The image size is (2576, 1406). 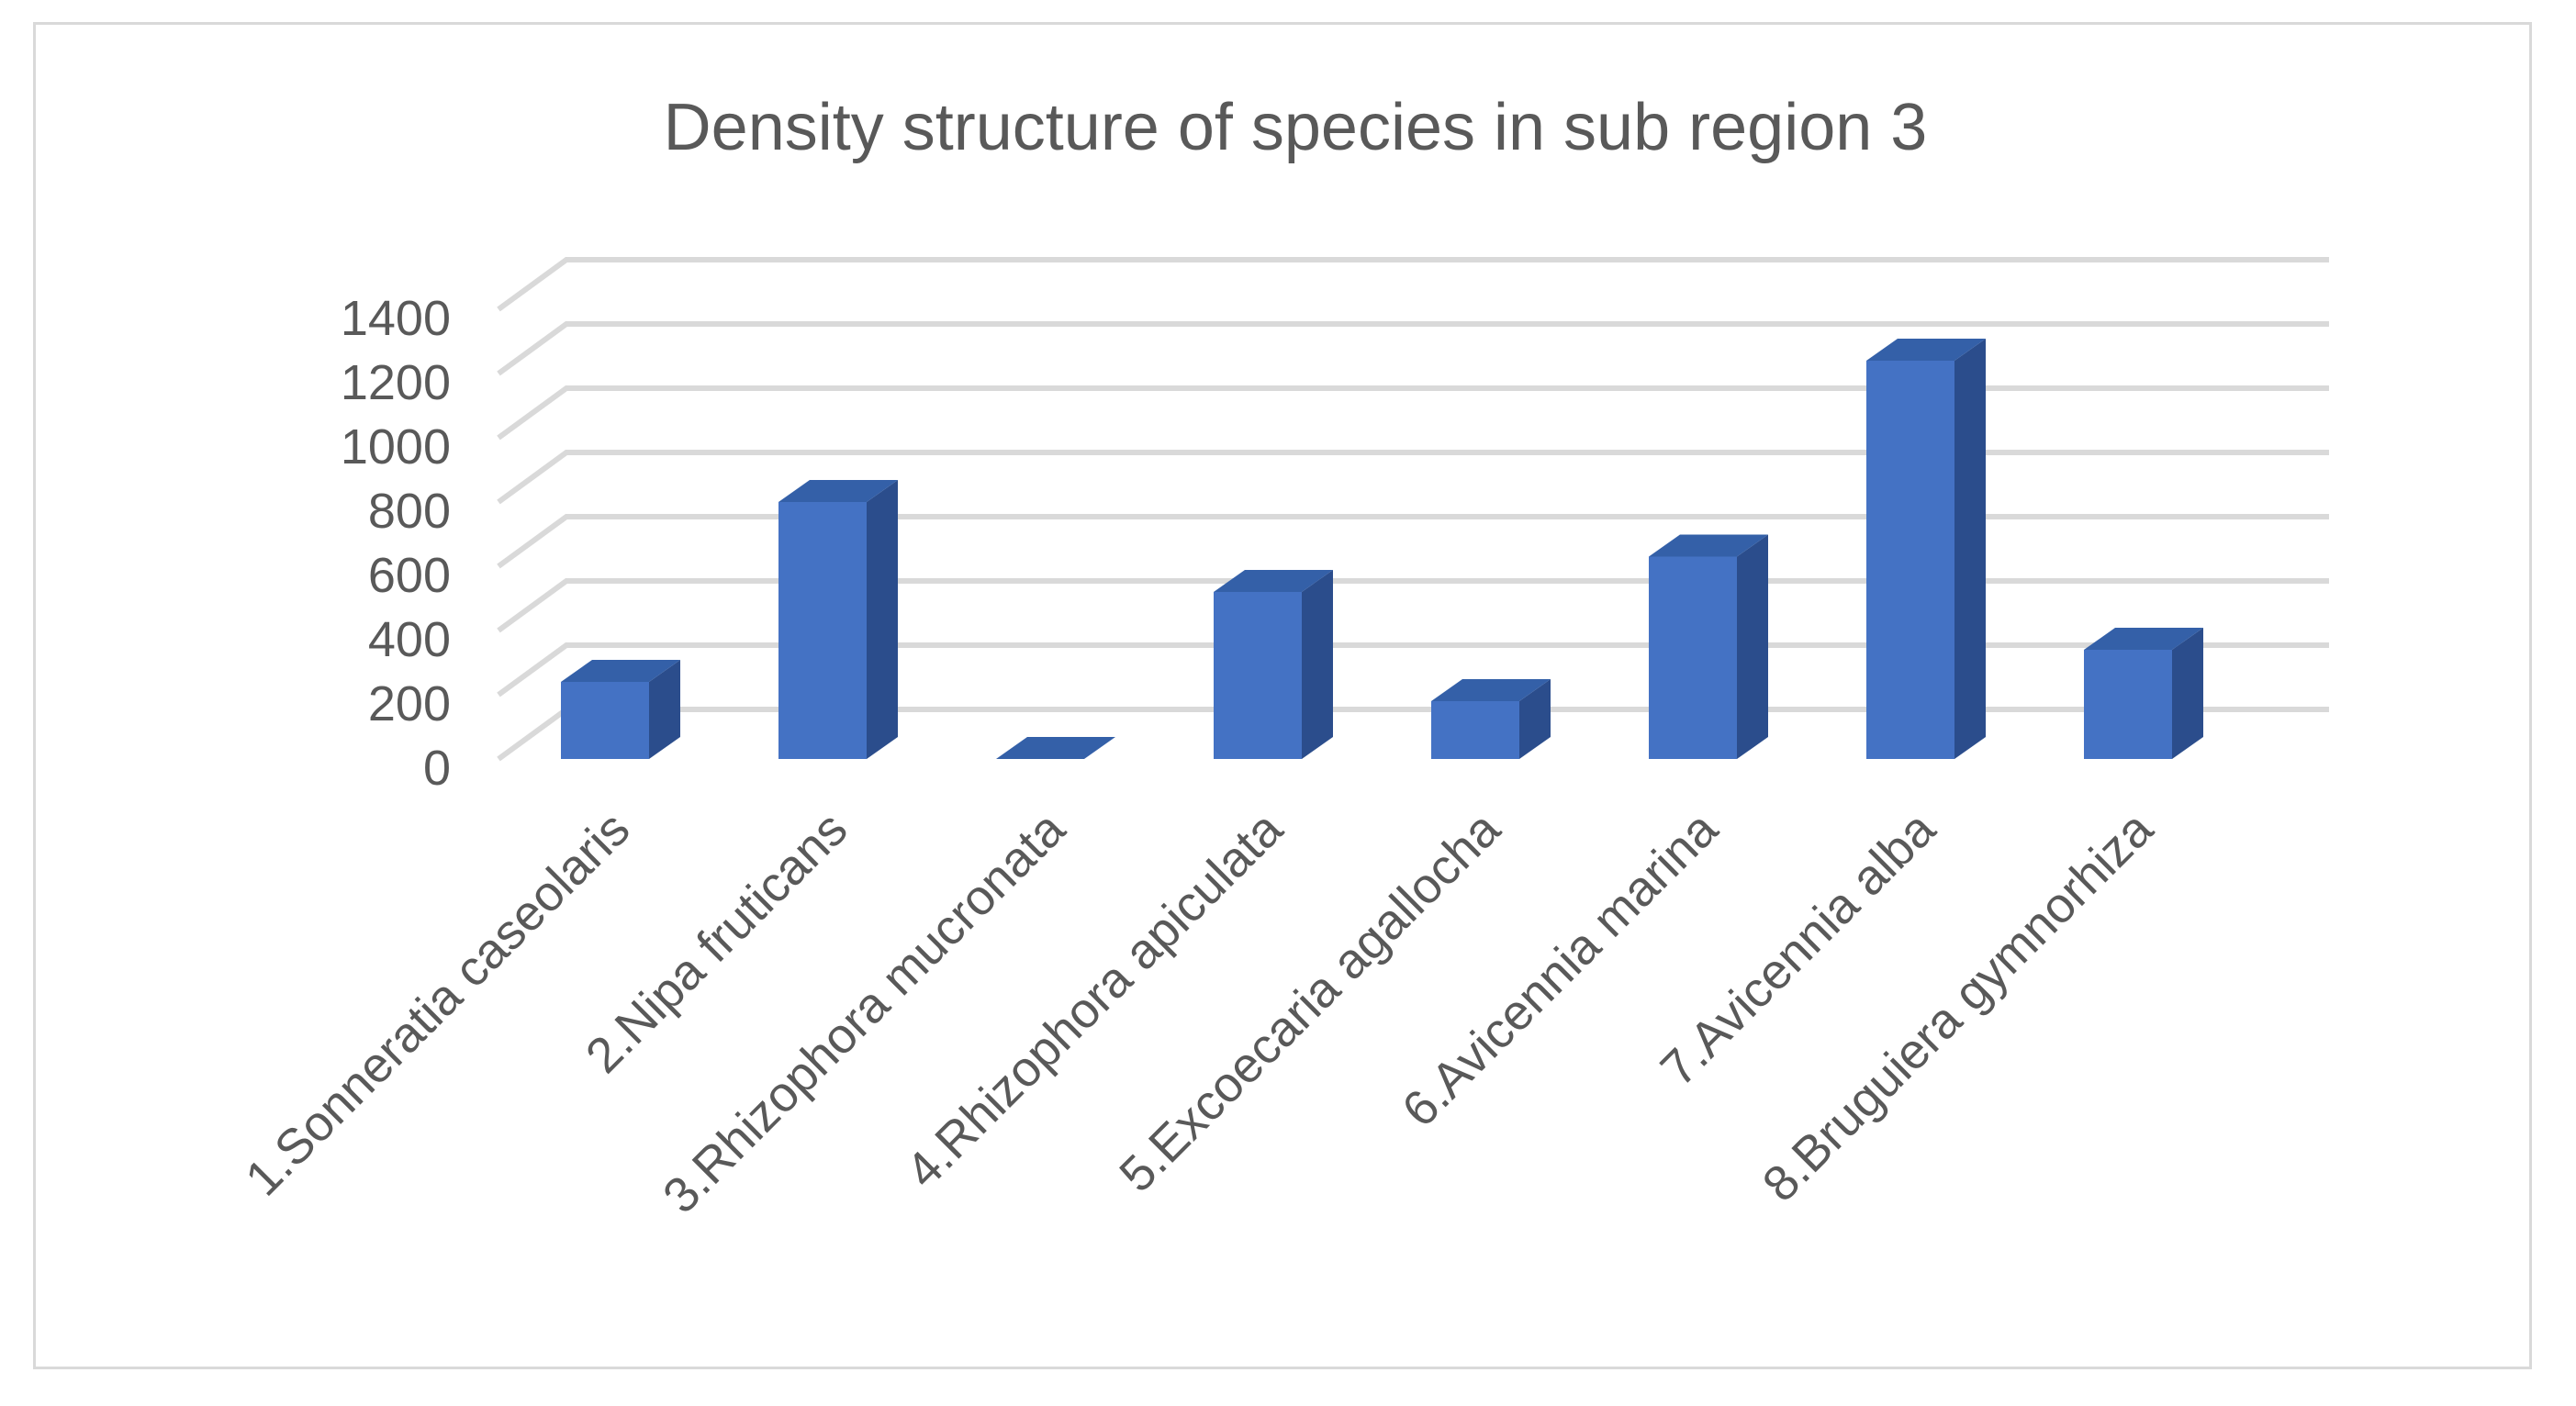 What do you see at coordinates (396, 382) in the screenshot?
I see `y-tick-label: 1200` at bounding box center [396, 382].